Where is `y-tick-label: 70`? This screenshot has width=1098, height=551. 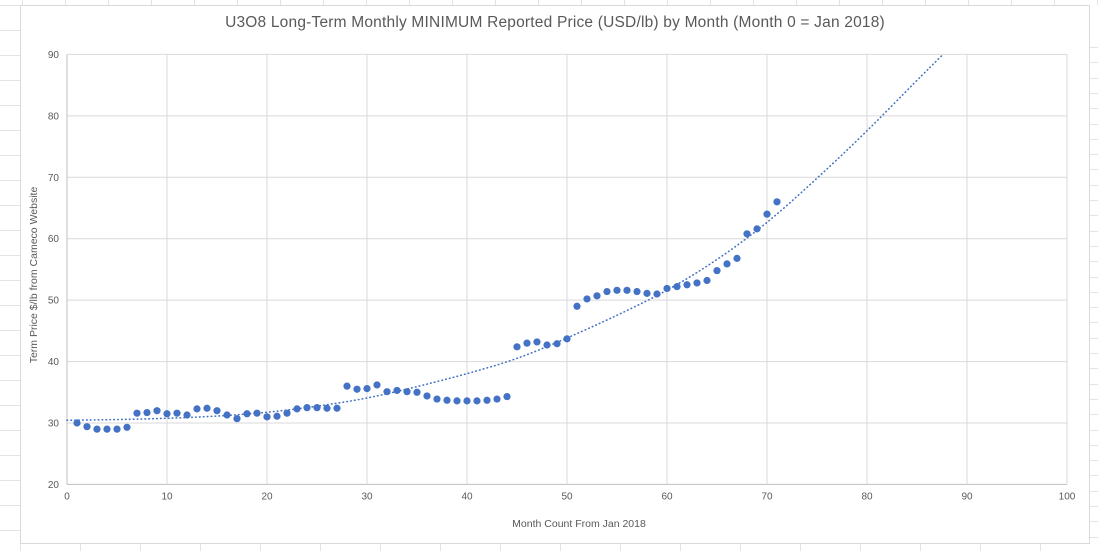 y-tick-label: 70 is located at coordinates (54, 178).